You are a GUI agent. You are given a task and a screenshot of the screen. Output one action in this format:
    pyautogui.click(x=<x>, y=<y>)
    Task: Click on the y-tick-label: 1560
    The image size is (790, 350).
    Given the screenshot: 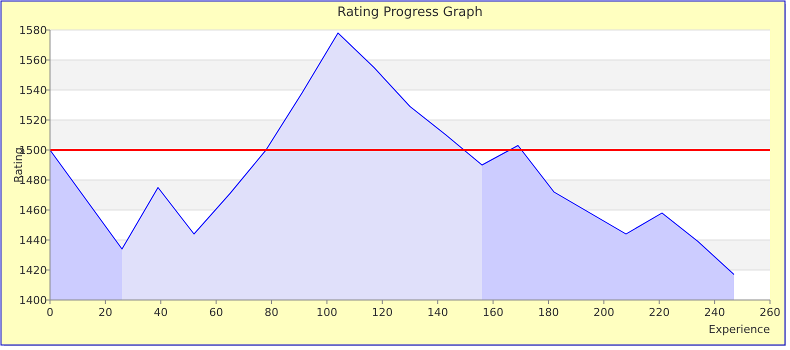 What is the action you would take?
    pyautogui.click(x=33, y=60)
    